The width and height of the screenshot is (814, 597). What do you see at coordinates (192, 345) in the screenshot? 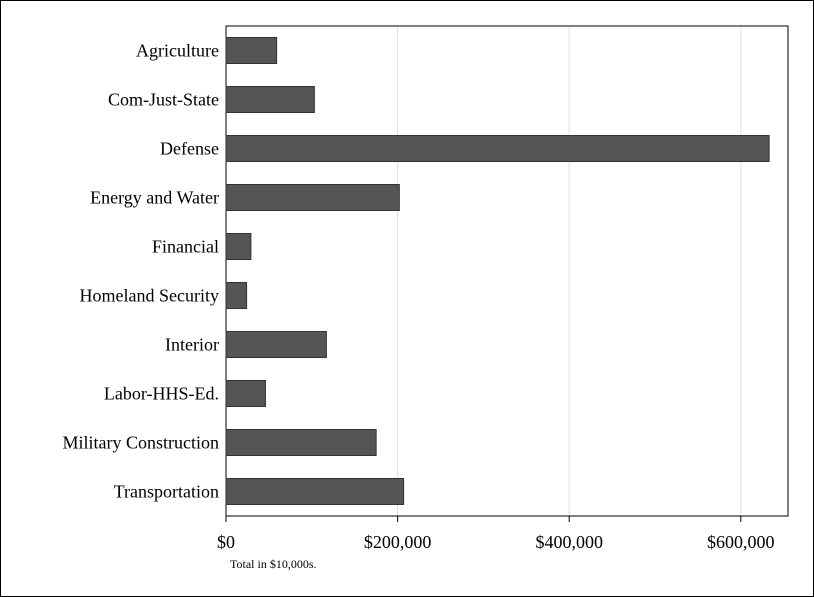
I see `category-label: Interior` at bounding box center [192, 345].